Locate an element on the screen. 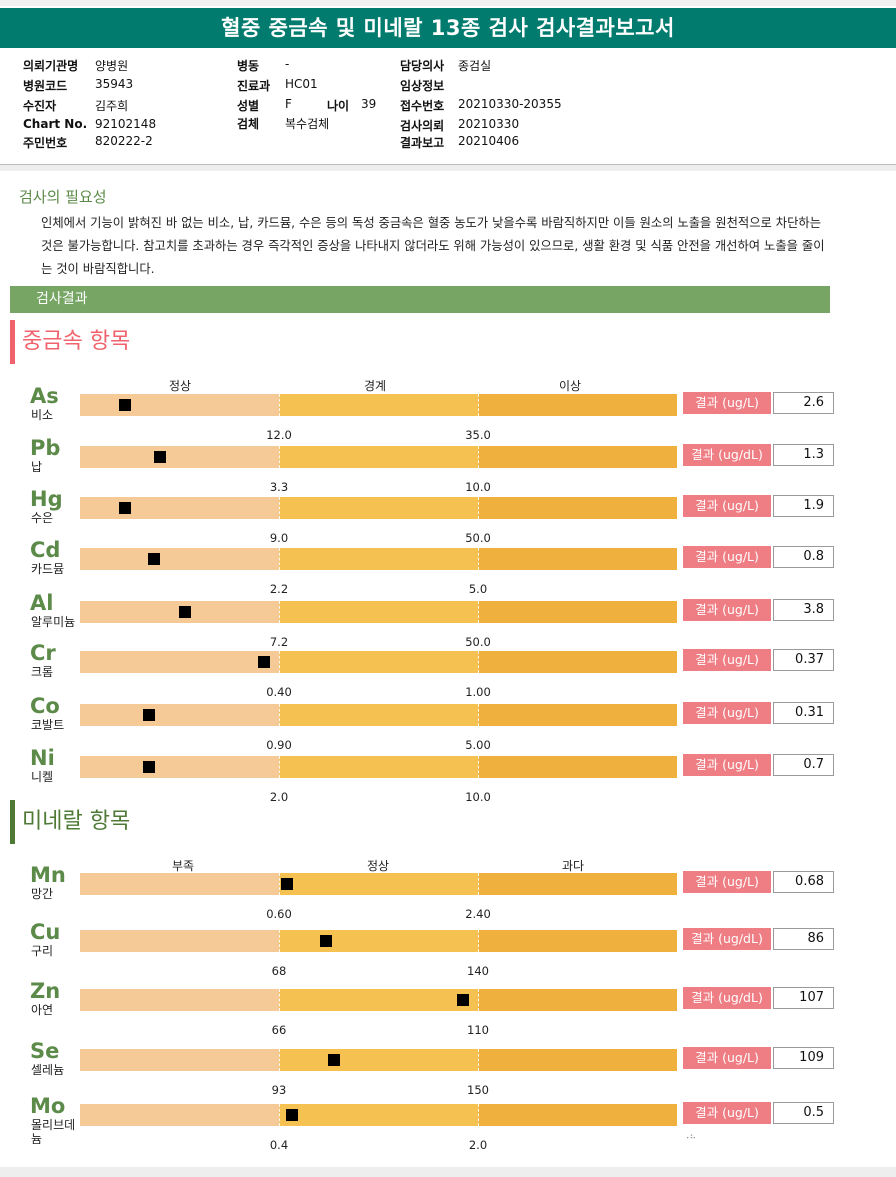  element-symbol: Cr is located at coordinates (43, 653).